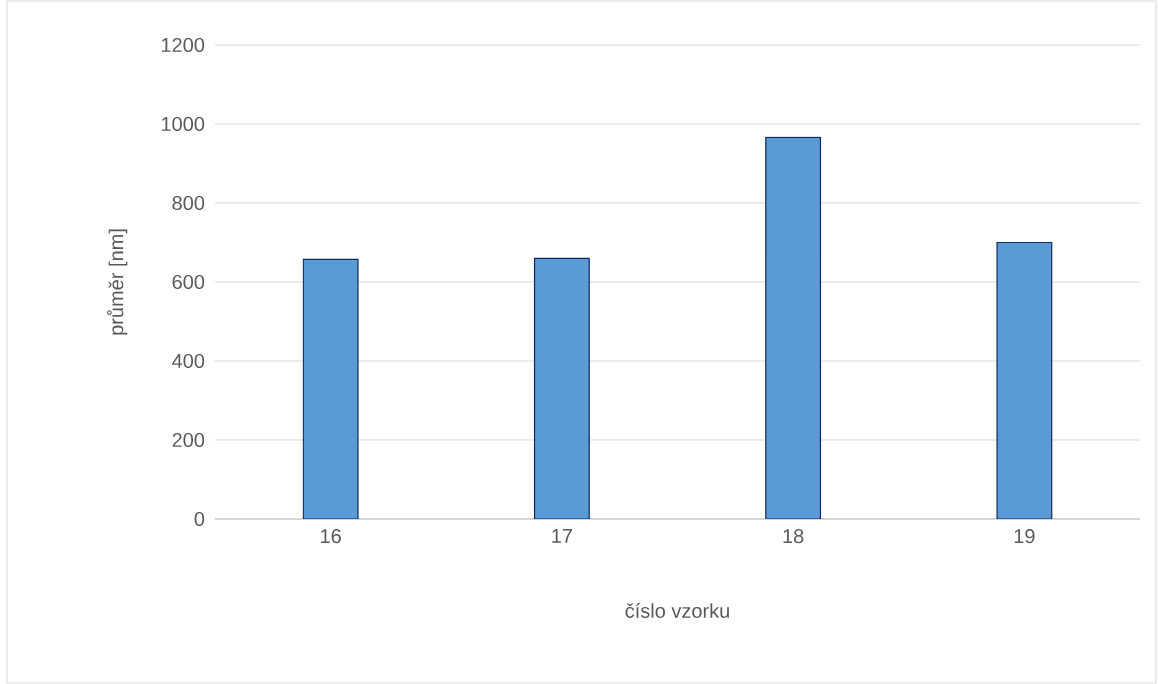 Image resolution: width=1158 pixels, height=684 pixels. What do you see at coordinates (183, 45) in the screenshot?
I see `y-tick-label: 1200` at bounding box center [183, 45].